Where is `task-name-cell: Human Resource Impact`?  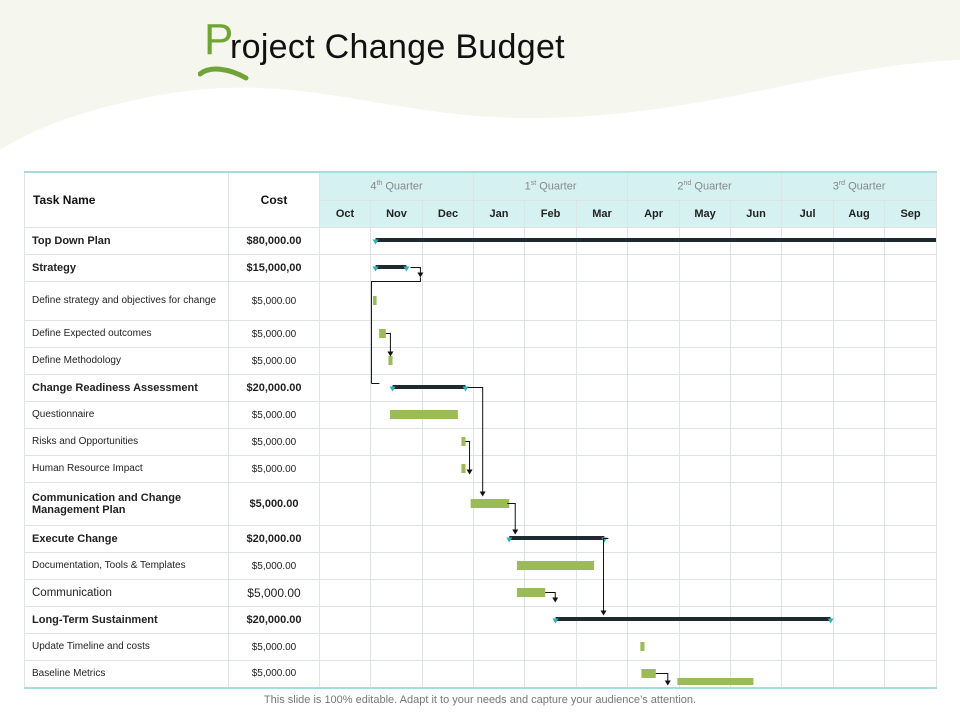
task-name-cell: Human Resource Impact is located at coordinates (126, 469).